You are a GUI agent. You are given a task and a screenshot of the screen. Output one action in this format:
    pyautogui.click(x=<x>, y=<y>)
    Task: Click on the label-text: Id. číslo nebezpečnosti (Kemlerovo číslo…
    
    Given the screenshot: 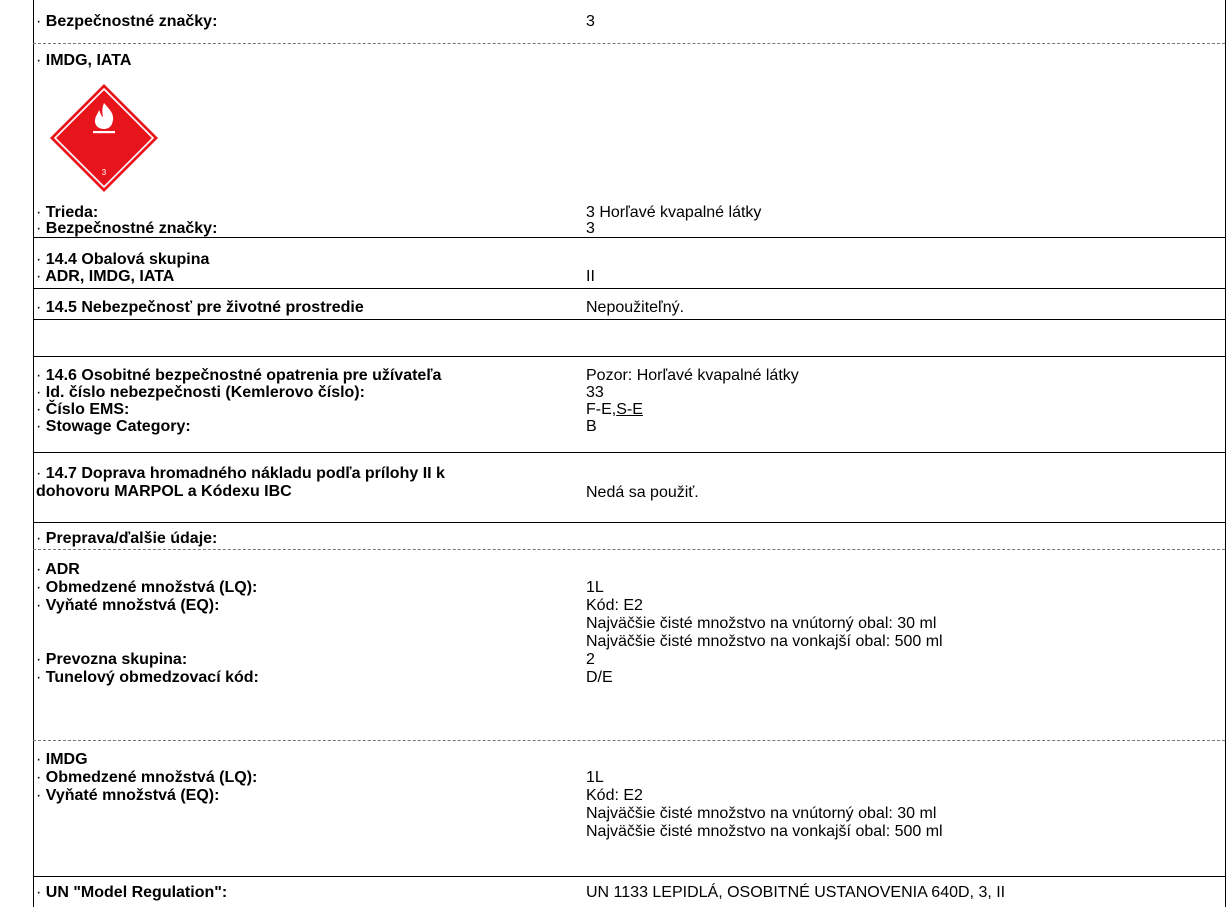 What is the action you would take?
    pyautogui.click(x=205, y=392)
    